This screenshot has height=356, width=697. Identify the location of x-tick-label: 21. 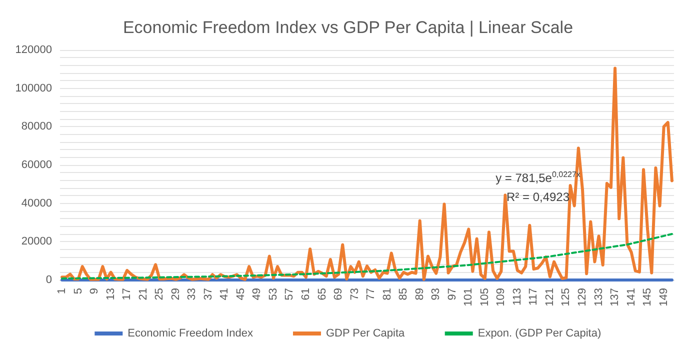
(143, 294).